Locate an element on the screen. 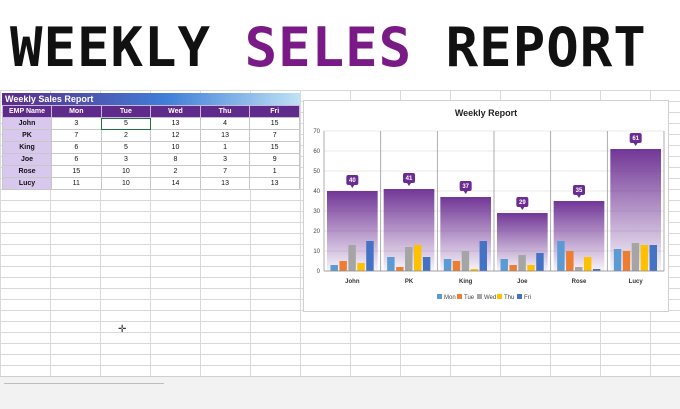  column-header: Wed is located at coordinates (175, 111).